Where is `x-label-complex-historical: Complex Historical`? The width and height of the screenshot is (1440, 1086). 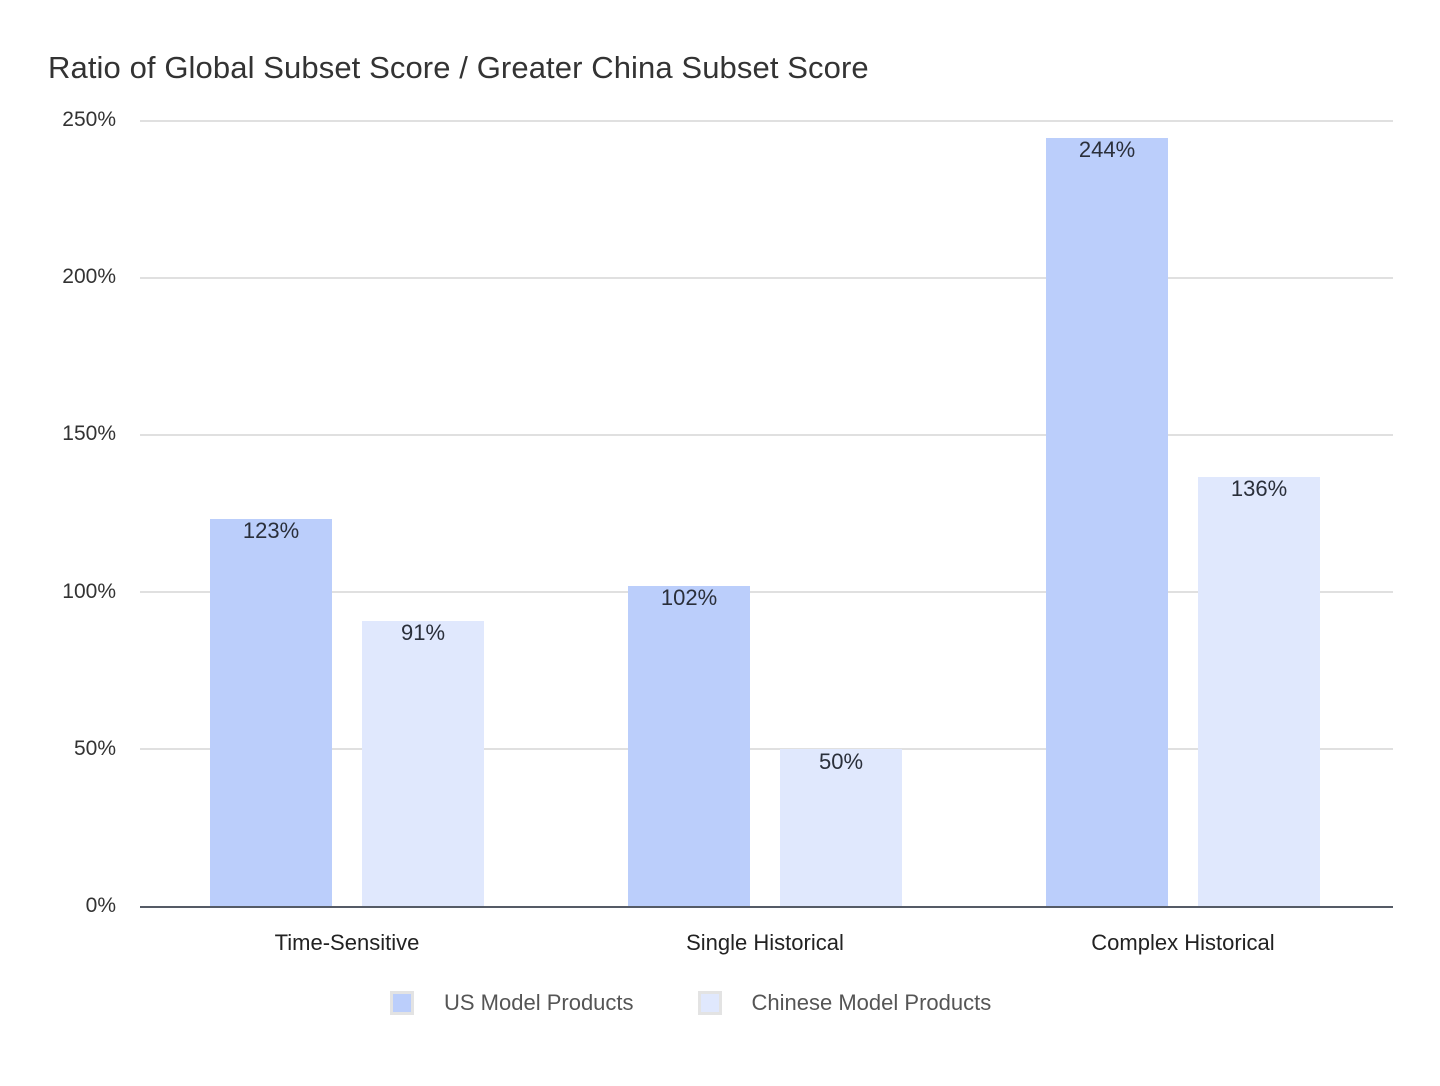
x-label-complex-historical: Complex Historical is located at coordinates (1183, 942).